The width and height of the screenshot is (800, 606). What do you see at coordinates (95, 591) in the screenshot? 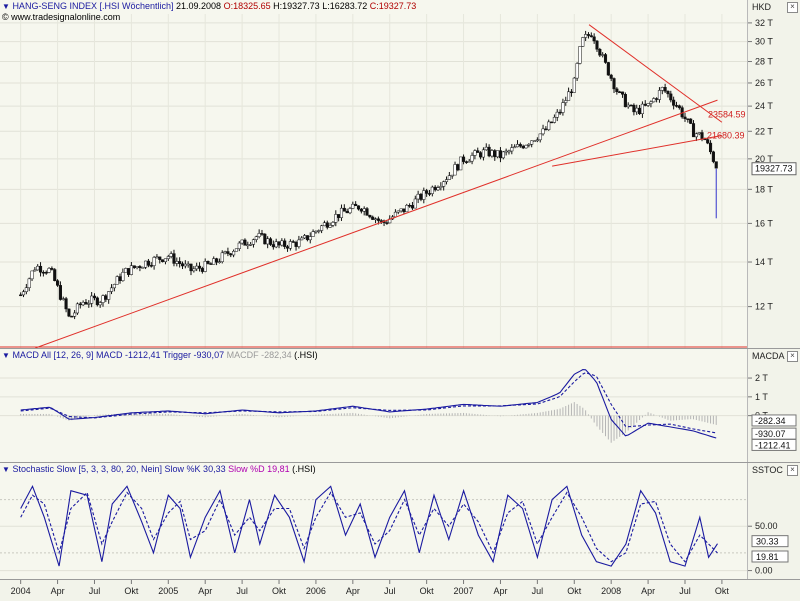
I see `time-tick-label: Jul` at bounding box center [95, 591].